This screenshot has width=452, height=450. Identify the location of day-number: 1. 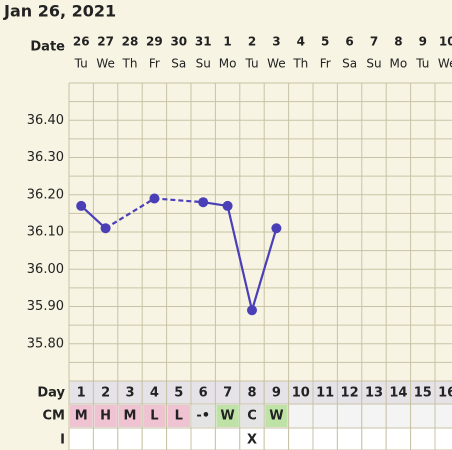
(81, 393).